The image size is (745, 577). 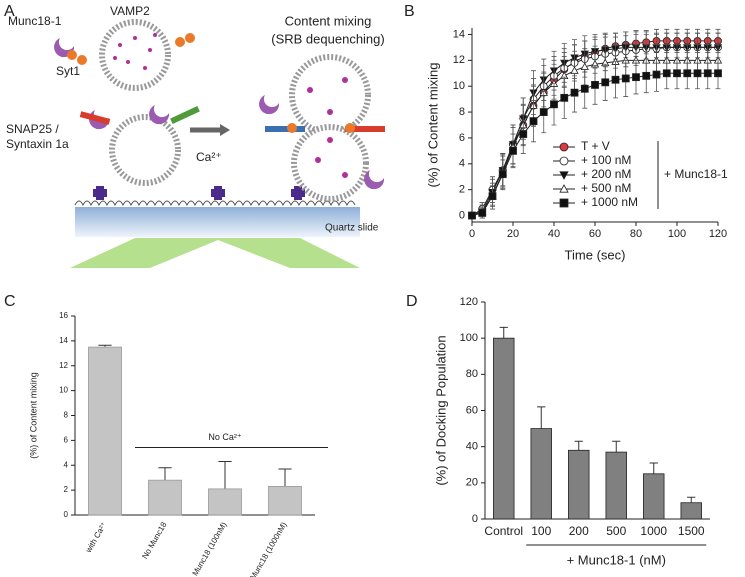 What do you see at coordinates (9, 11) in the screenshot?
I see `panel-label: A` at bounding box center [9, 11].